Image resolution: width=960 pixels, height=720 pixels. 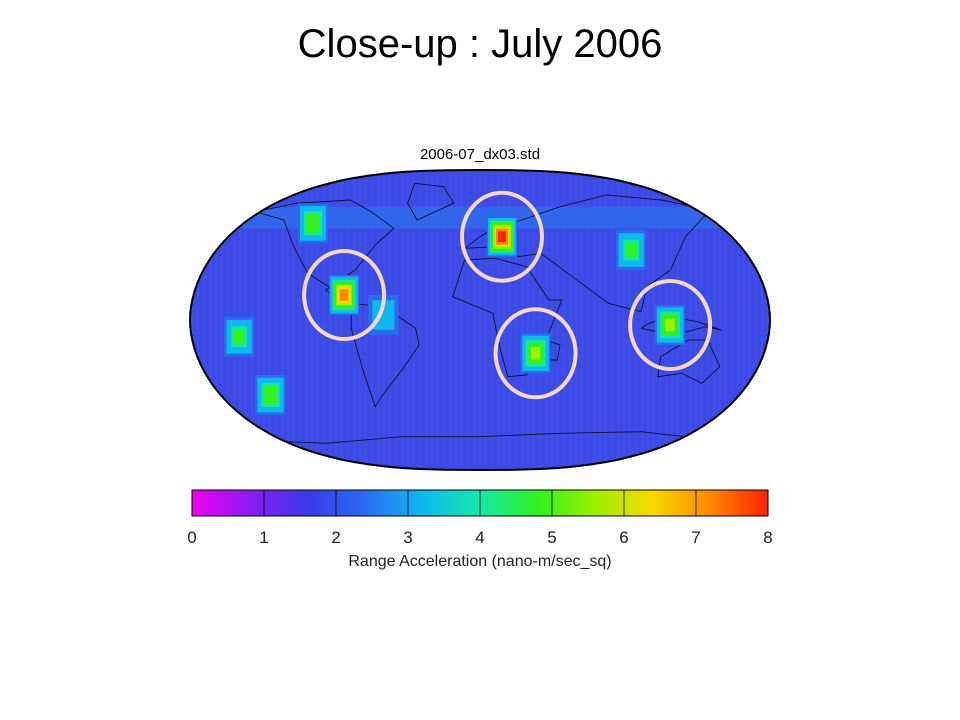 I want to click on northern-band, so click(x=480, y=217).